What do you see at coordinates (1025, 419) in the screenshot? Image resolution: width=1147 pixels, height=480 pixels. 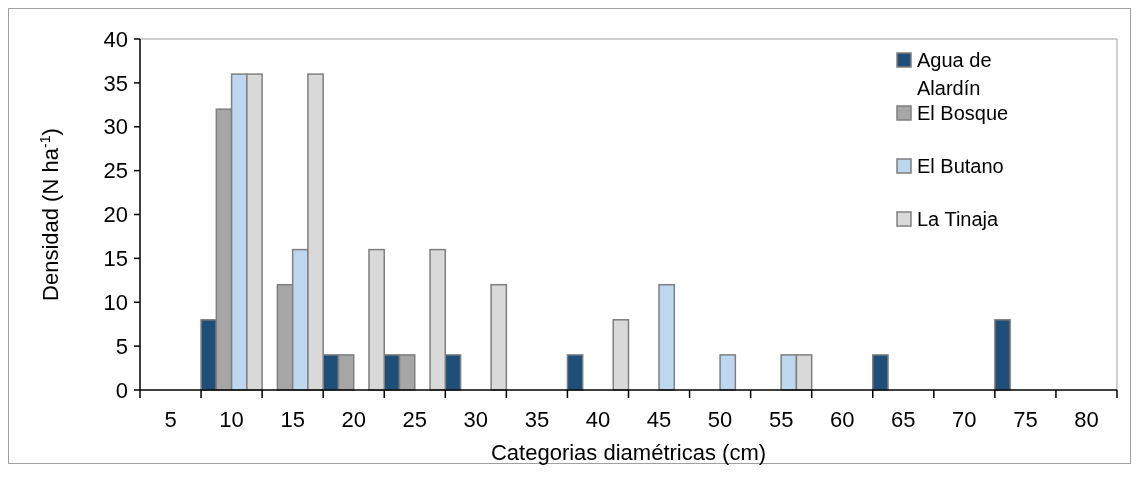 I see `x-tick-label: 75` at bounding box center [1025, 419].